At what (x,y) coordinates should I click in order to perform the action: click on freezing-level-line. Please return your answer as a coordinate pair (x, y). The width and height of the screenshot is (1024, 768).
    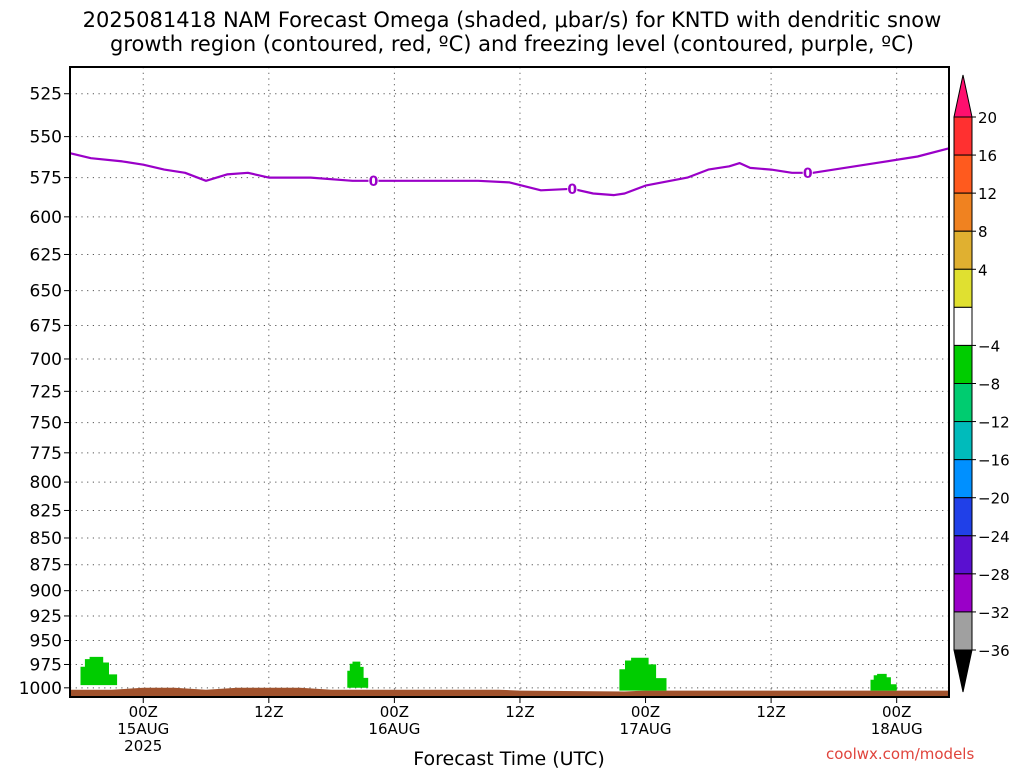
    Looking at the image, I should click on (509, 172).